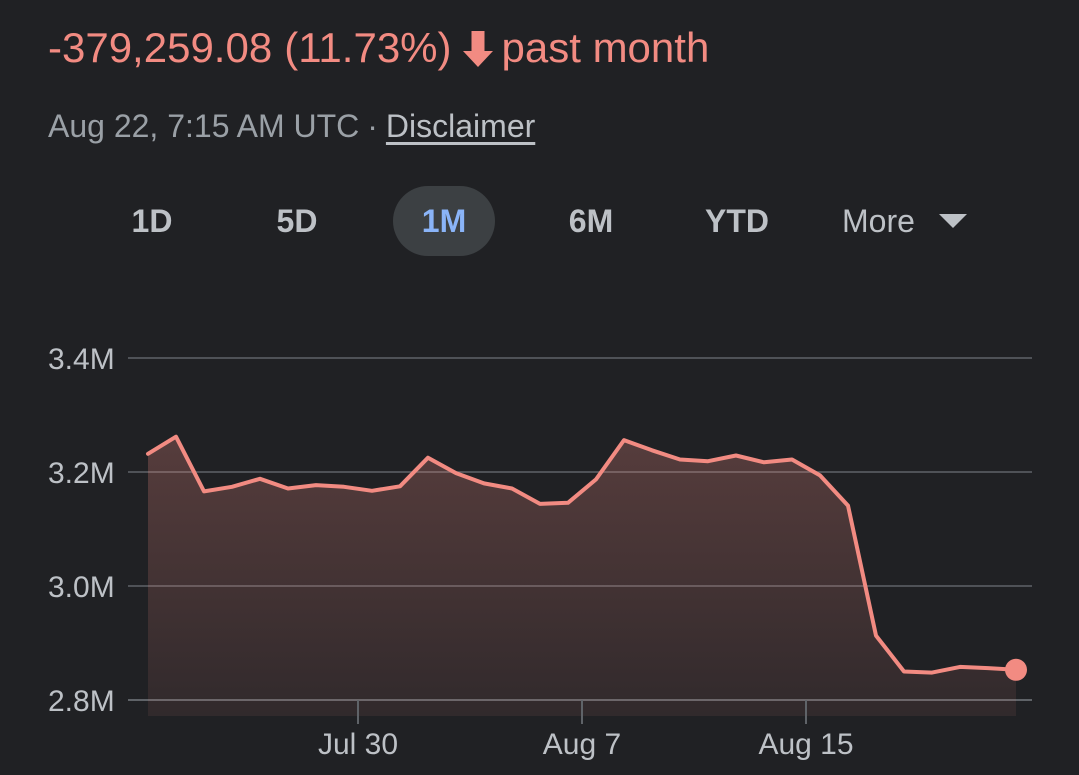  Describe the element at coordinates (368, 47) in the screenshot. I see `change-percent: (11.73%)` at that location.